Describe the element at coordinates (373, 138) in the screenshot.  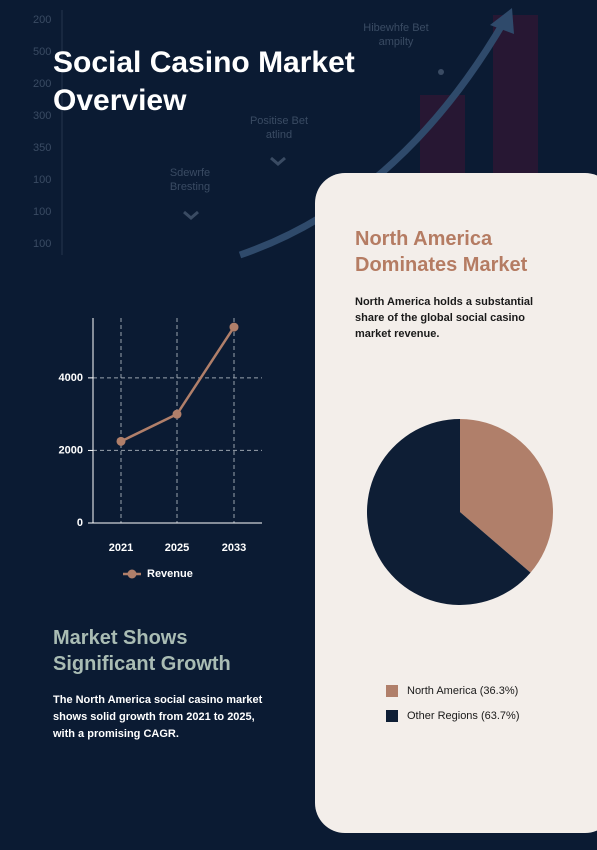
I see `bg-arrow` at that location.